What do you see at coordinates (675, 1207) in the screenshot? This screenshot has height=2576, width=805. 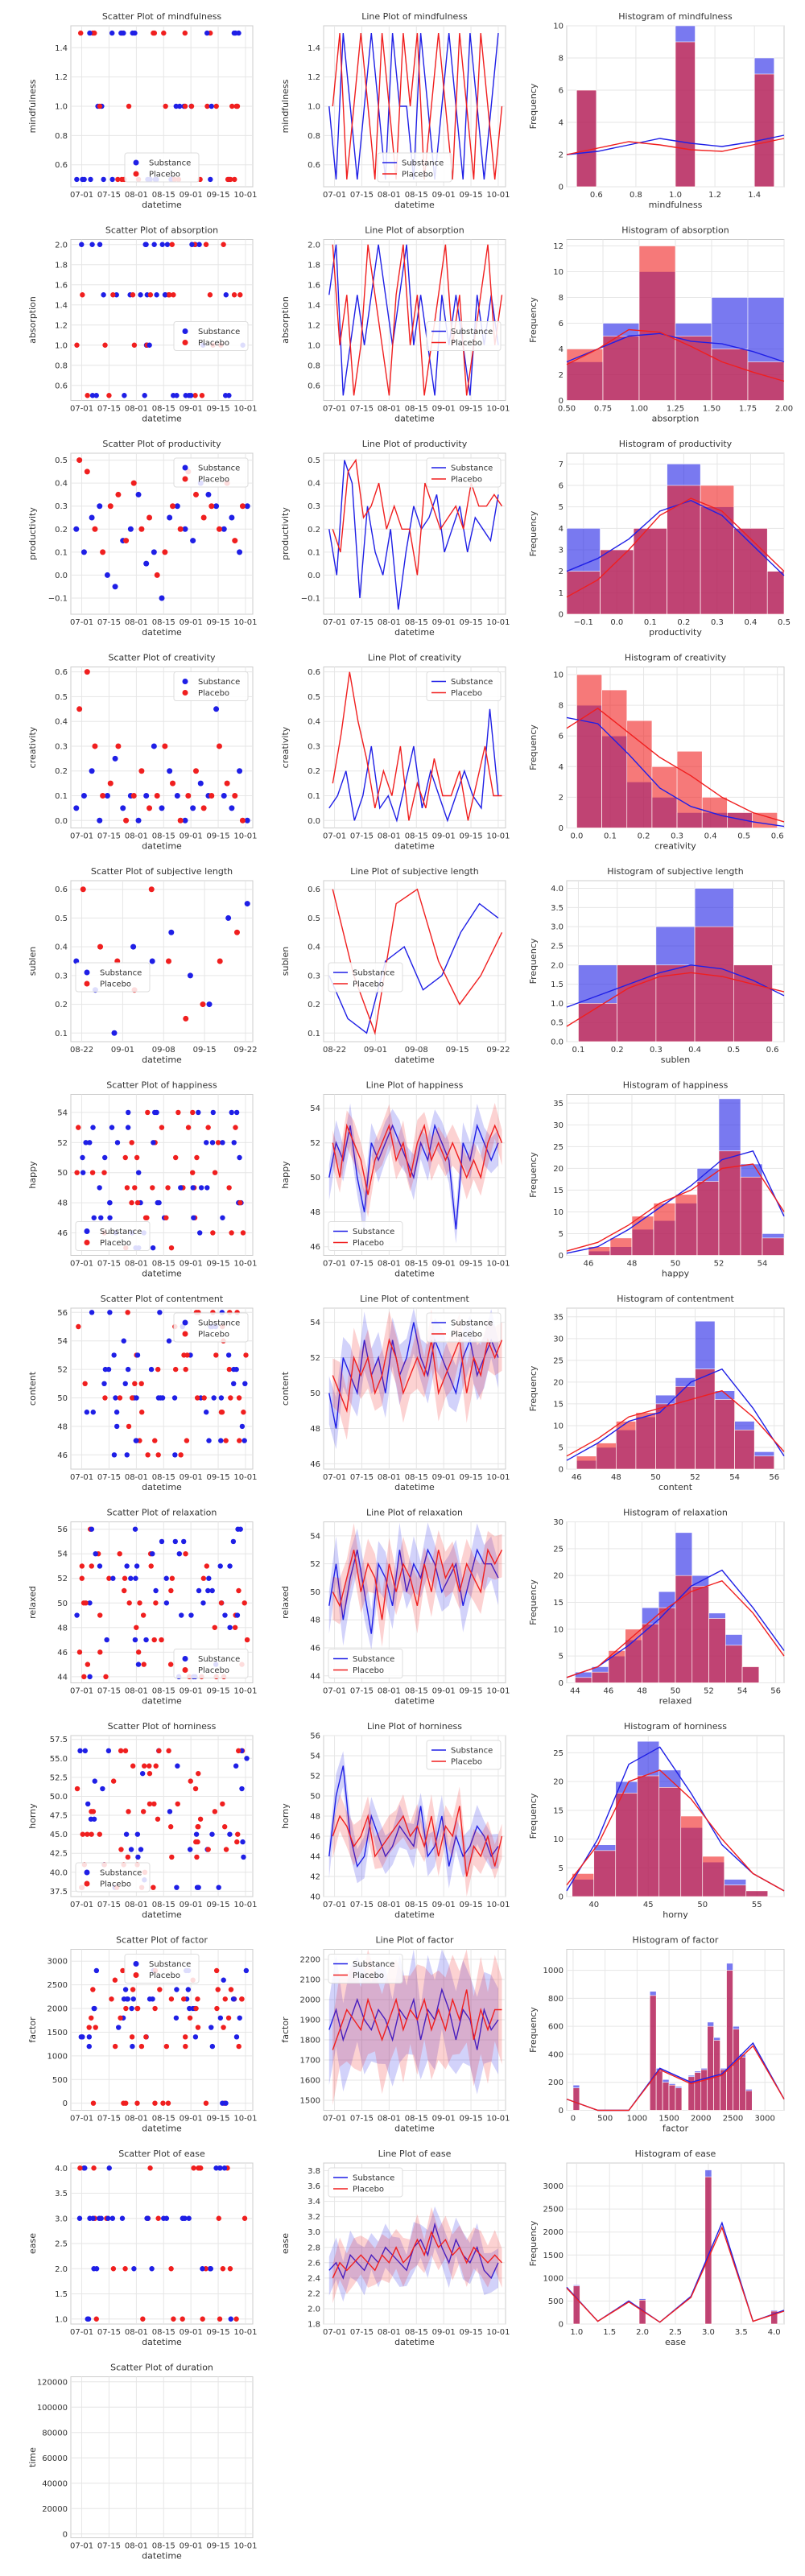 I see `hist-happiness-kde-placebo` at bounding box center [675, 1207].